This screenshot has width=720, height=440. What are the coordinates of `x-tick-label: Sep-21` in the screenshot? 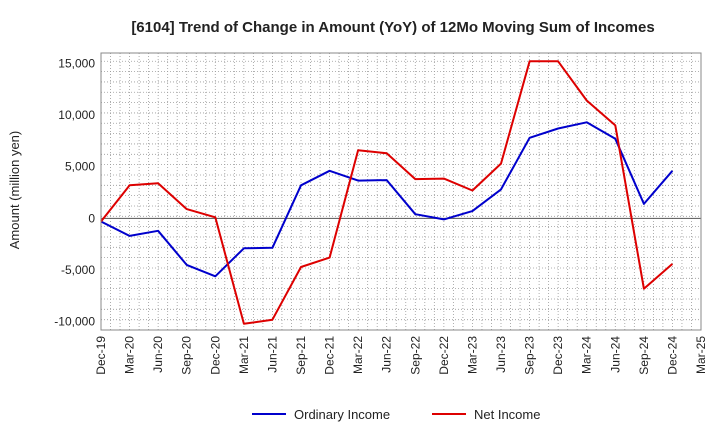 It's located at (301, 355).